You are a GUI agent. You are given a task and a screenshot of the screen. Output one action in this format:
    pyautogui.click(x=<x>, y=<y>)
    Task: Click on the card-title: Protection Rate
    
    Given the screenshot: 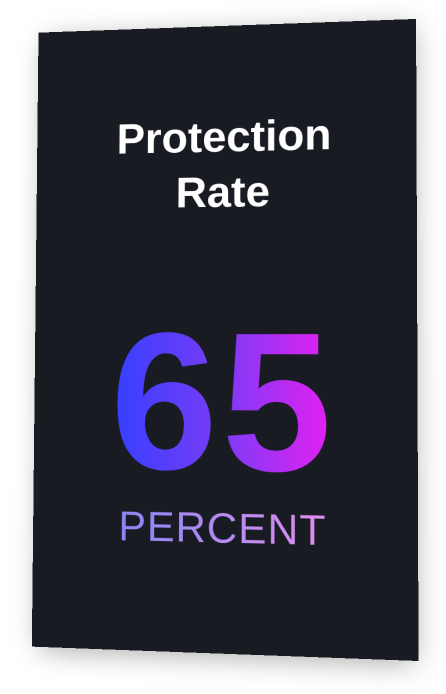 What is the action you would take?
    pyautogui.click(x=224, y=164)
    